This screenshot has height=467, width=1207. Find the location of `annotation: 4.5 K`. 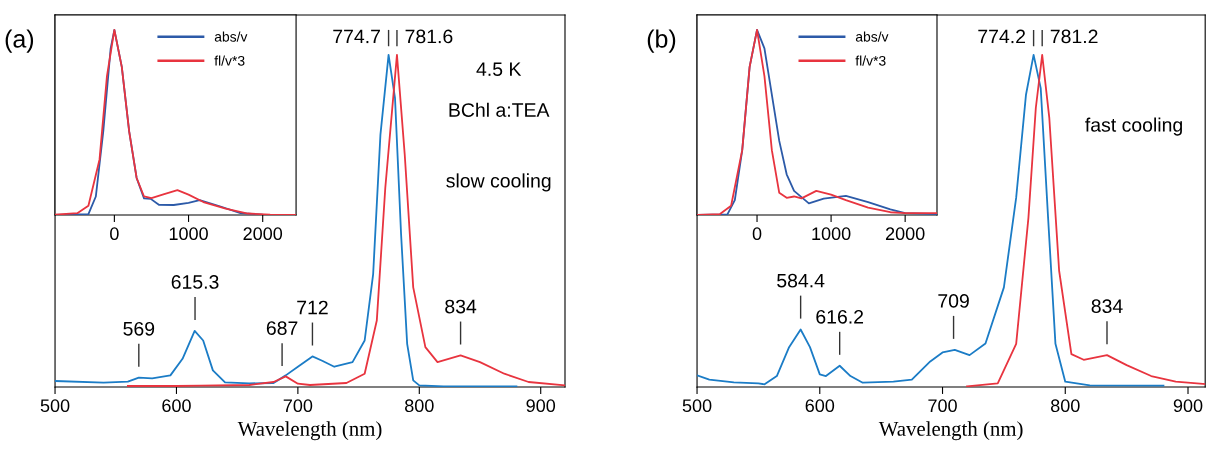

annotation: 4.5 K is located at coordinates (499, 69).